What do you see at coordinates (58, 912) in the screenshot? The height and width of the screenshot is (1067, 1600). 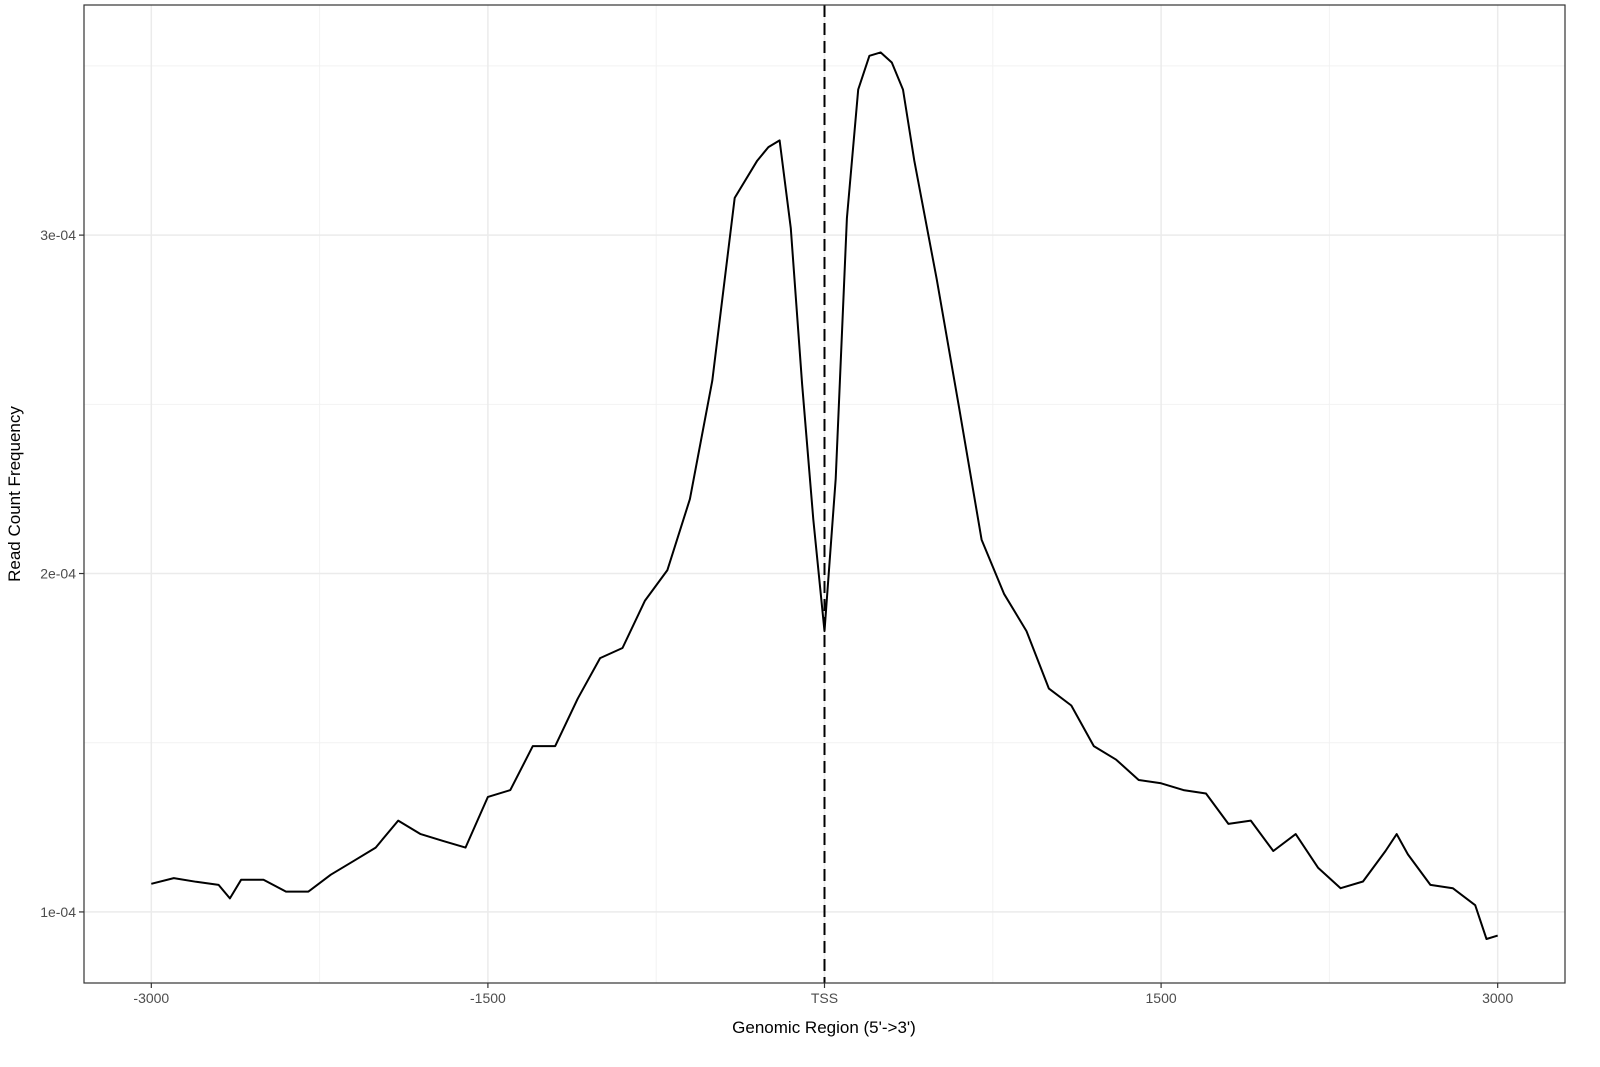 I see `y-tick-label: 1e-04` at bounding box center [58, 912].